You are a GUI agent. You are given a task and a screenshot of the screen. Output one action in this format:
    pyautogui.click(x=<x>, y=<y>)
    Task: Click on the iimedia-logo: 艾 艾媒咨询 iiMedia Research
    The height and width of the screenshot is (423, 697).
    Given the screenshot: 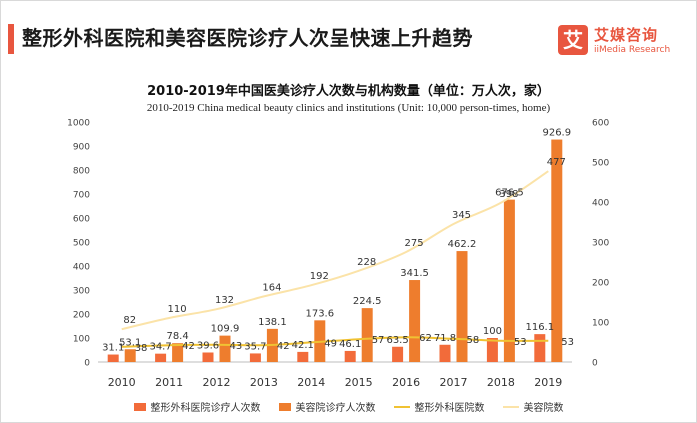 What is the action you would take?
    pyautogui.click(x=623, y=44)
    